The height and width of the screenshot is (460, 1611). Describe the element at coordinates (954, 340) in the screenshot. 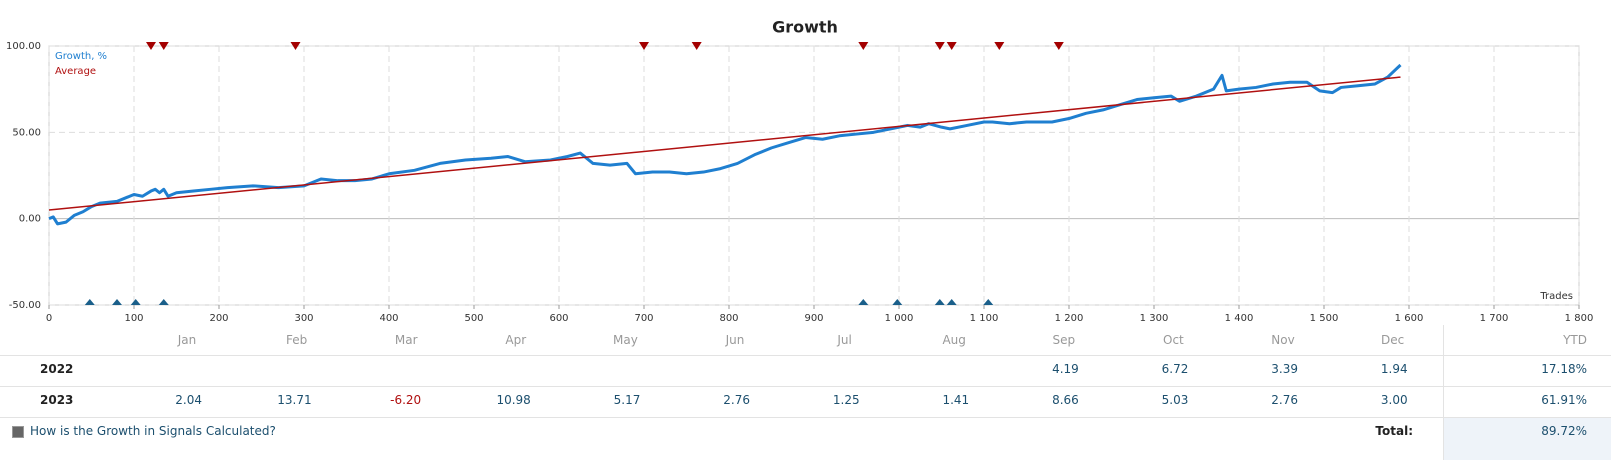

I see `column-header: Aug` at that location.